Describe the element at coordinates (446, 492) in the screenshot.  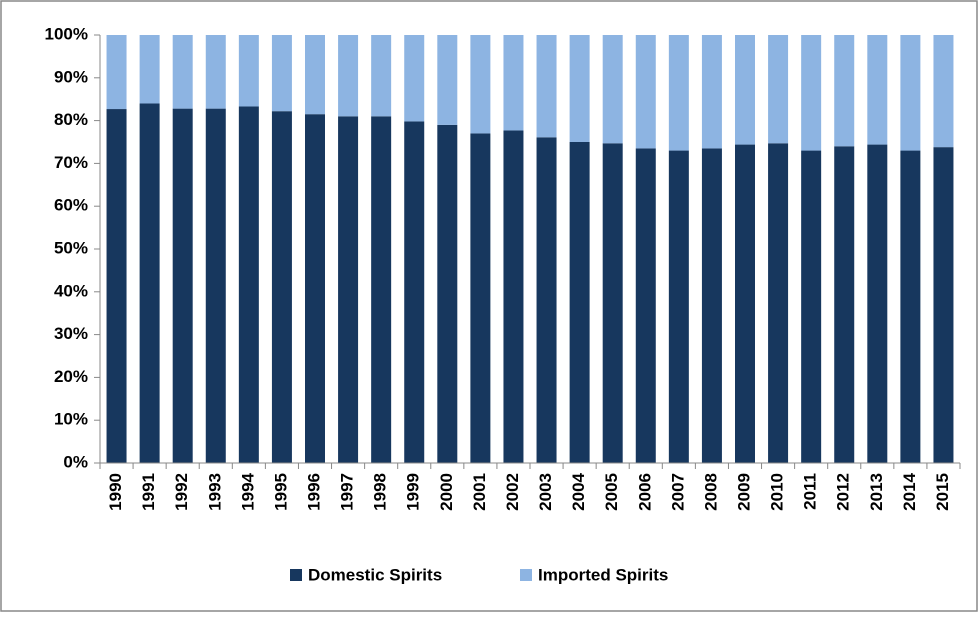
I see `x-tick-label: 2000` at that location.